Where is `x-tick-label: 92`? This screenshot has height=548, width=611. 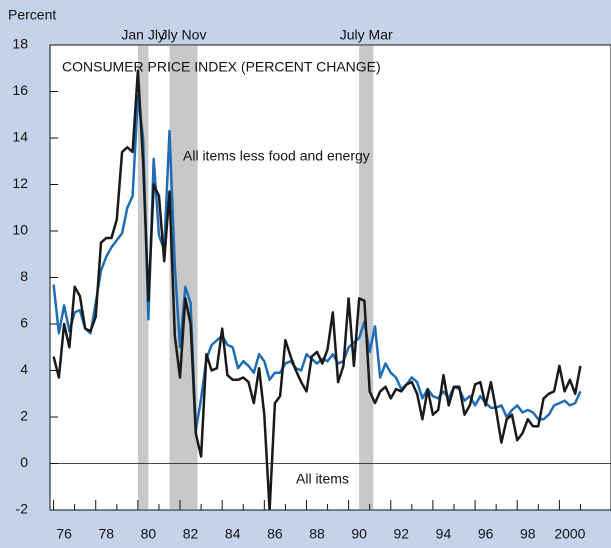 x-tick-label: 92 is located at coordinates (402, 534).